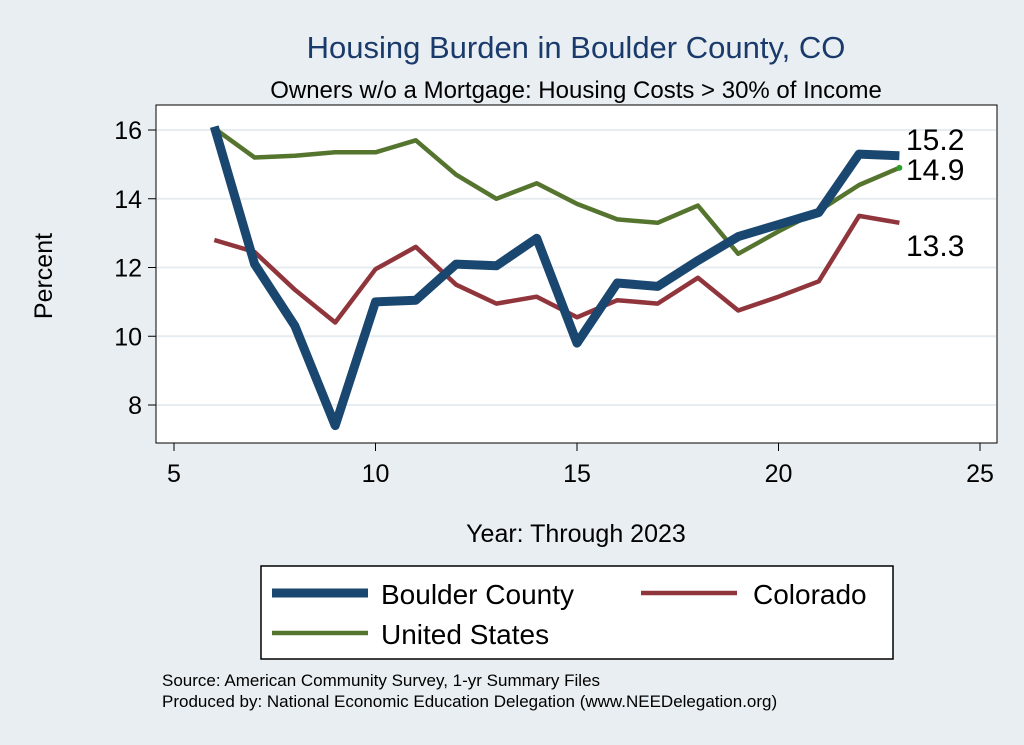 Image resolution: width=1024 pixels, height=745 pixels. What do you see at coordinates (935, 140) in the screenshot?
I see `end-label-boulder-county: 15.2` at bounding box center [935, 140].